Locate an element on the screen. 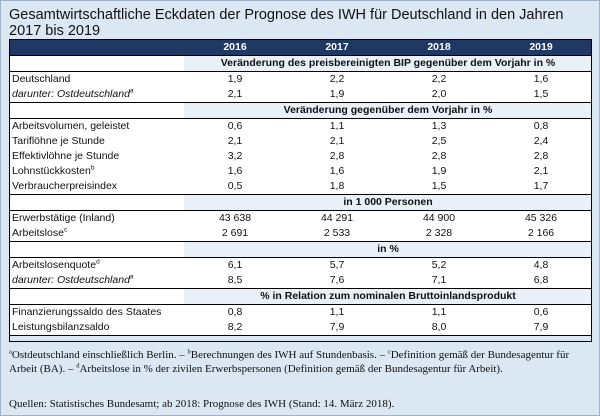  year-header-2016: 2016 is located at coordinates (235, 47).